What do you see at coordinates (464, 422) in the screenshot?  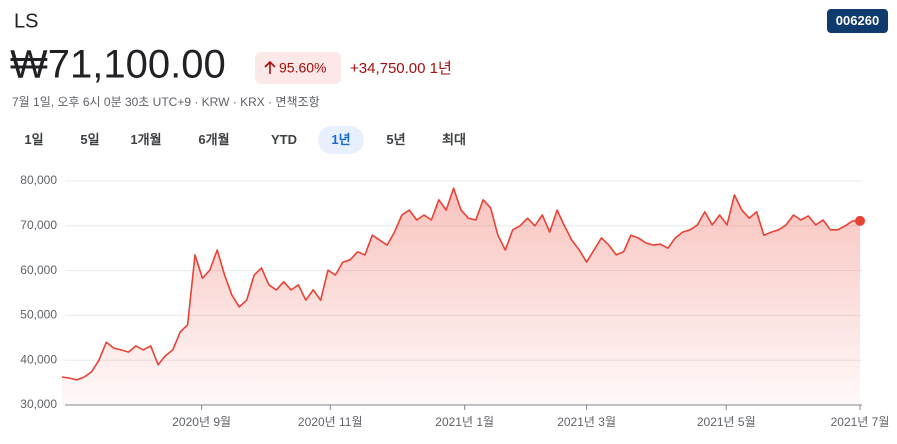 I see `x-tick-label: 2021년 1월` at bounding box center [464, 422].